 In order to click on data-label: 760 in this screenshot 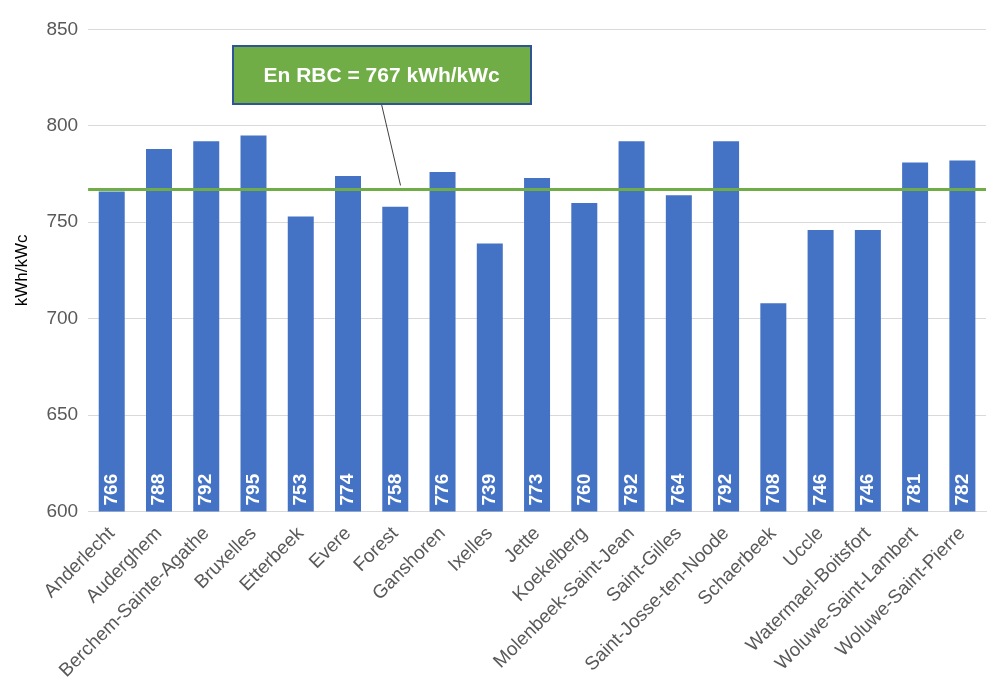, I will do `click(583, 489)`.